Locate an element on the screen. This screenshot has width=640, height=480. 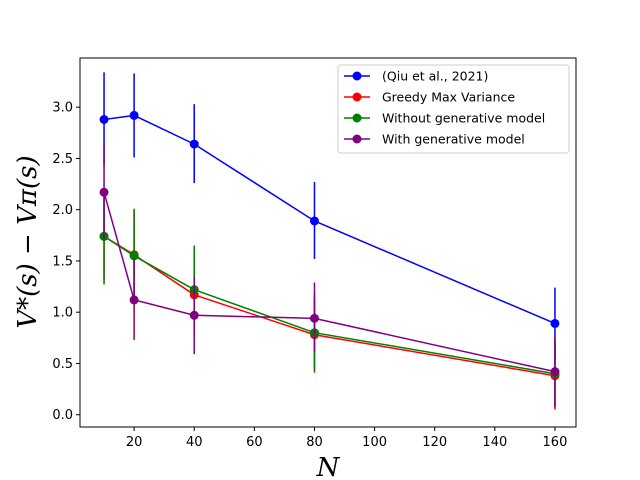
x-tick-label: 140 is located at coordinates (494, 442).